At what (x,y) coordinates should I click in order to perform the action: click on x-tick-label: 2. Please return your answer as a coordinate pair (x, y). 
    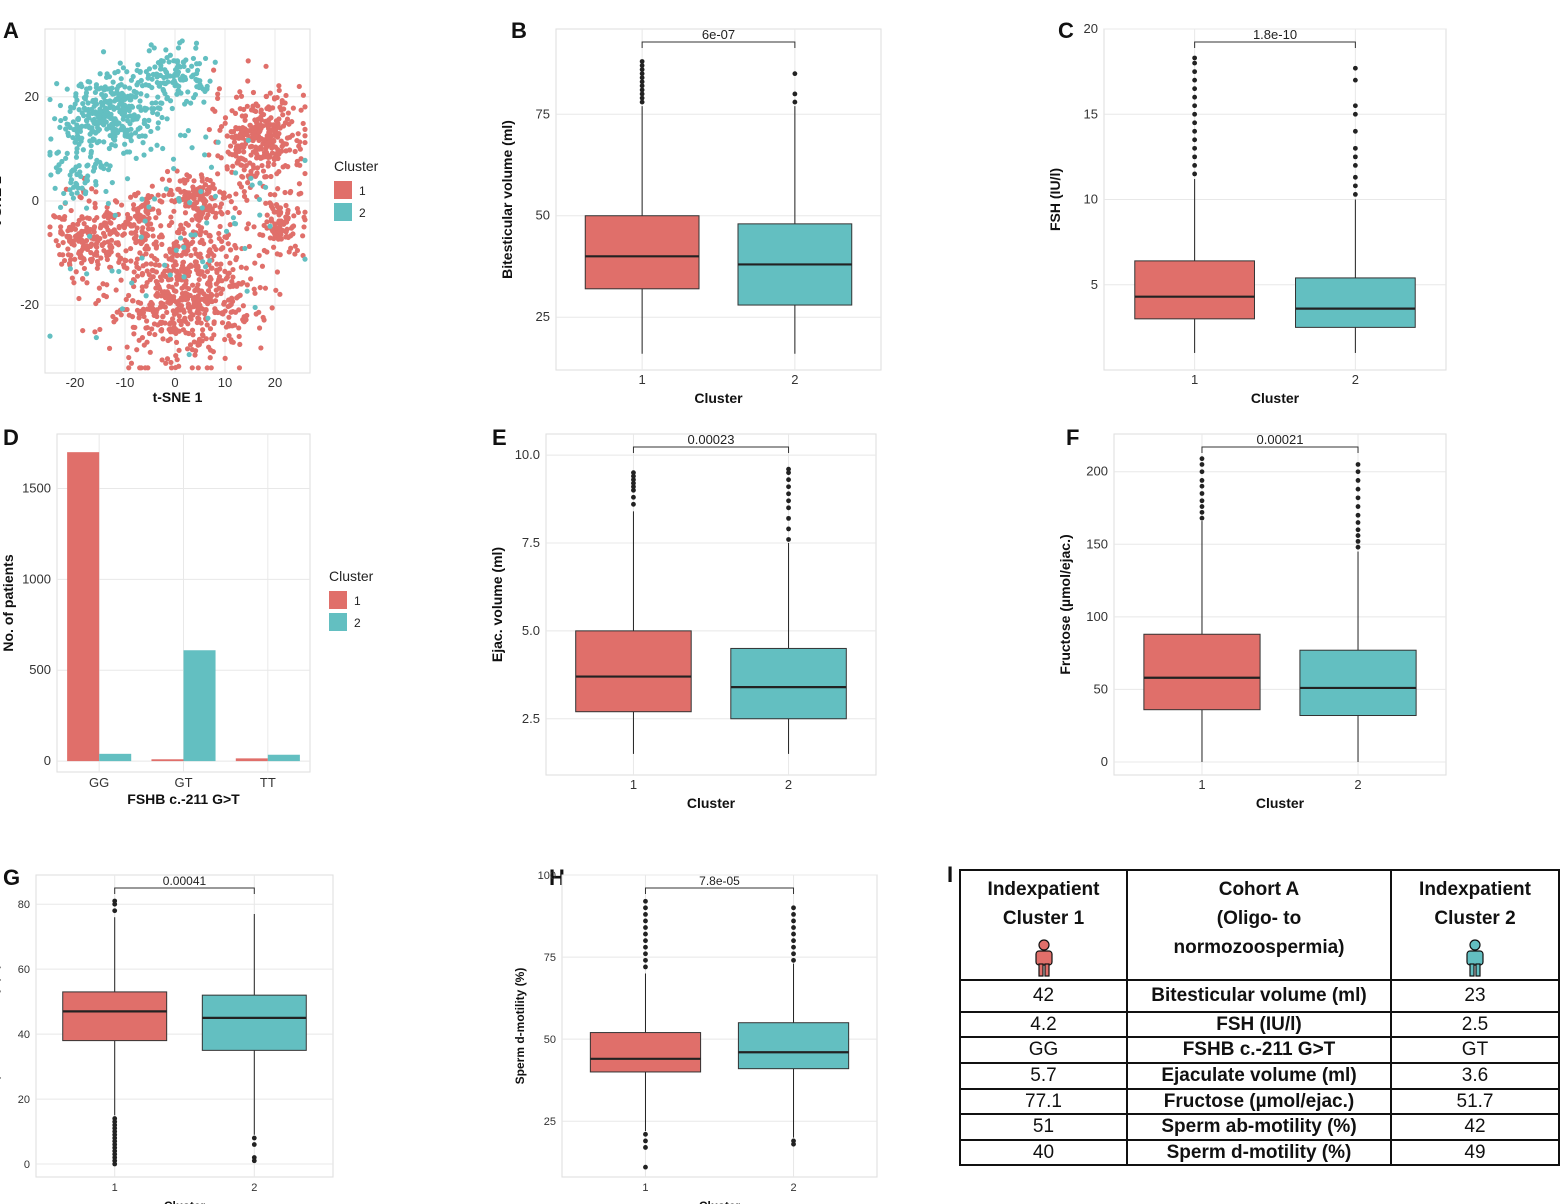
    Looking at the image, I should click on (254, 1188).